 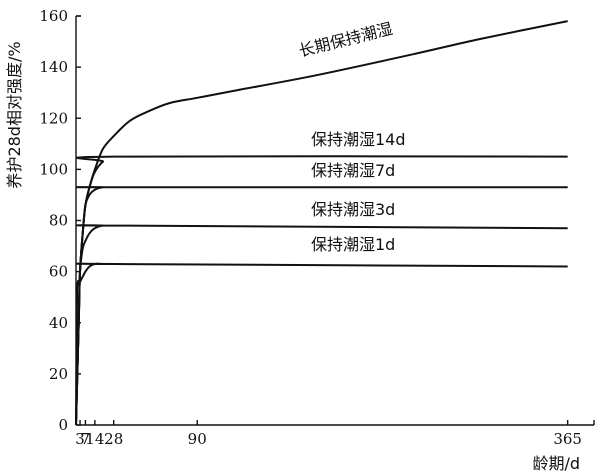 I want to click on x-axis-label: 龄期/d, so click(x=556, y=463).